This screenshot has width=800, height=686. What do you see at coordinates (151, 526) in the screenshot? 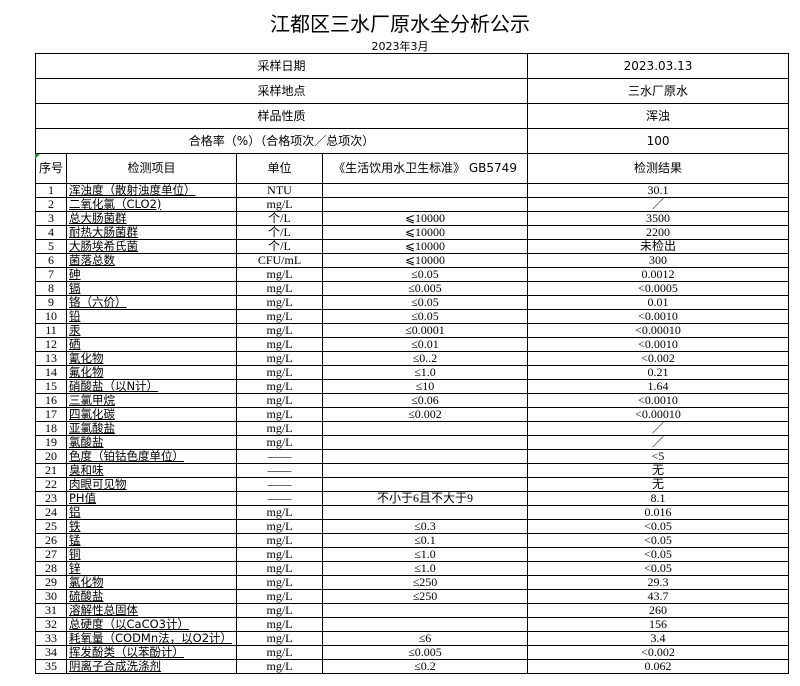
I see `cell-item: 铁` at bounding box center [151, 526].